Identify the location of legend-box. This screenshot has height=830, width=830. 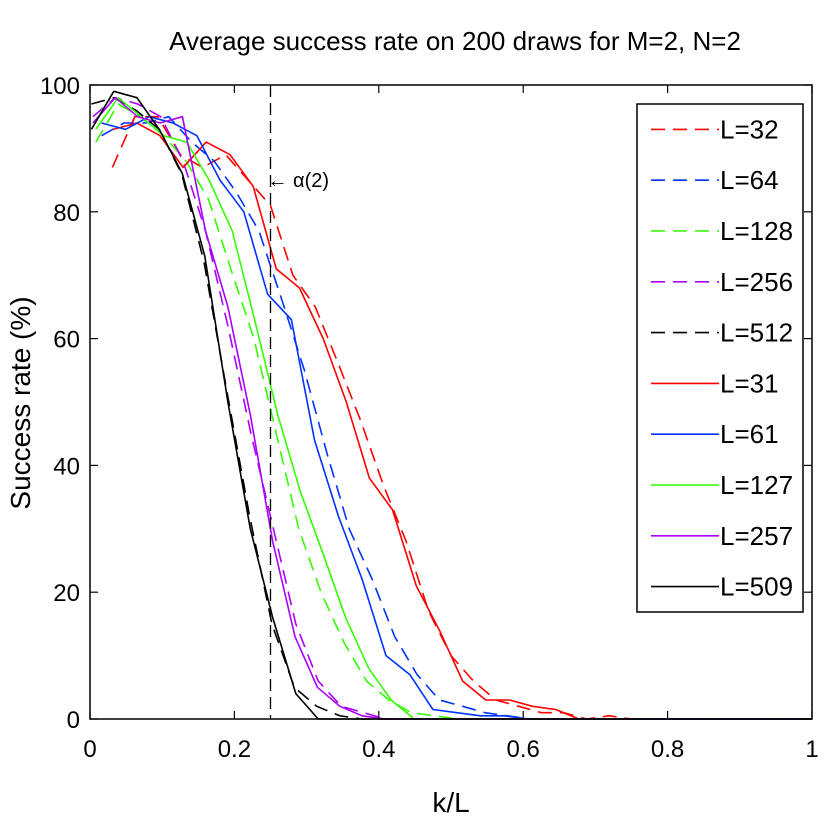
(720, 358).